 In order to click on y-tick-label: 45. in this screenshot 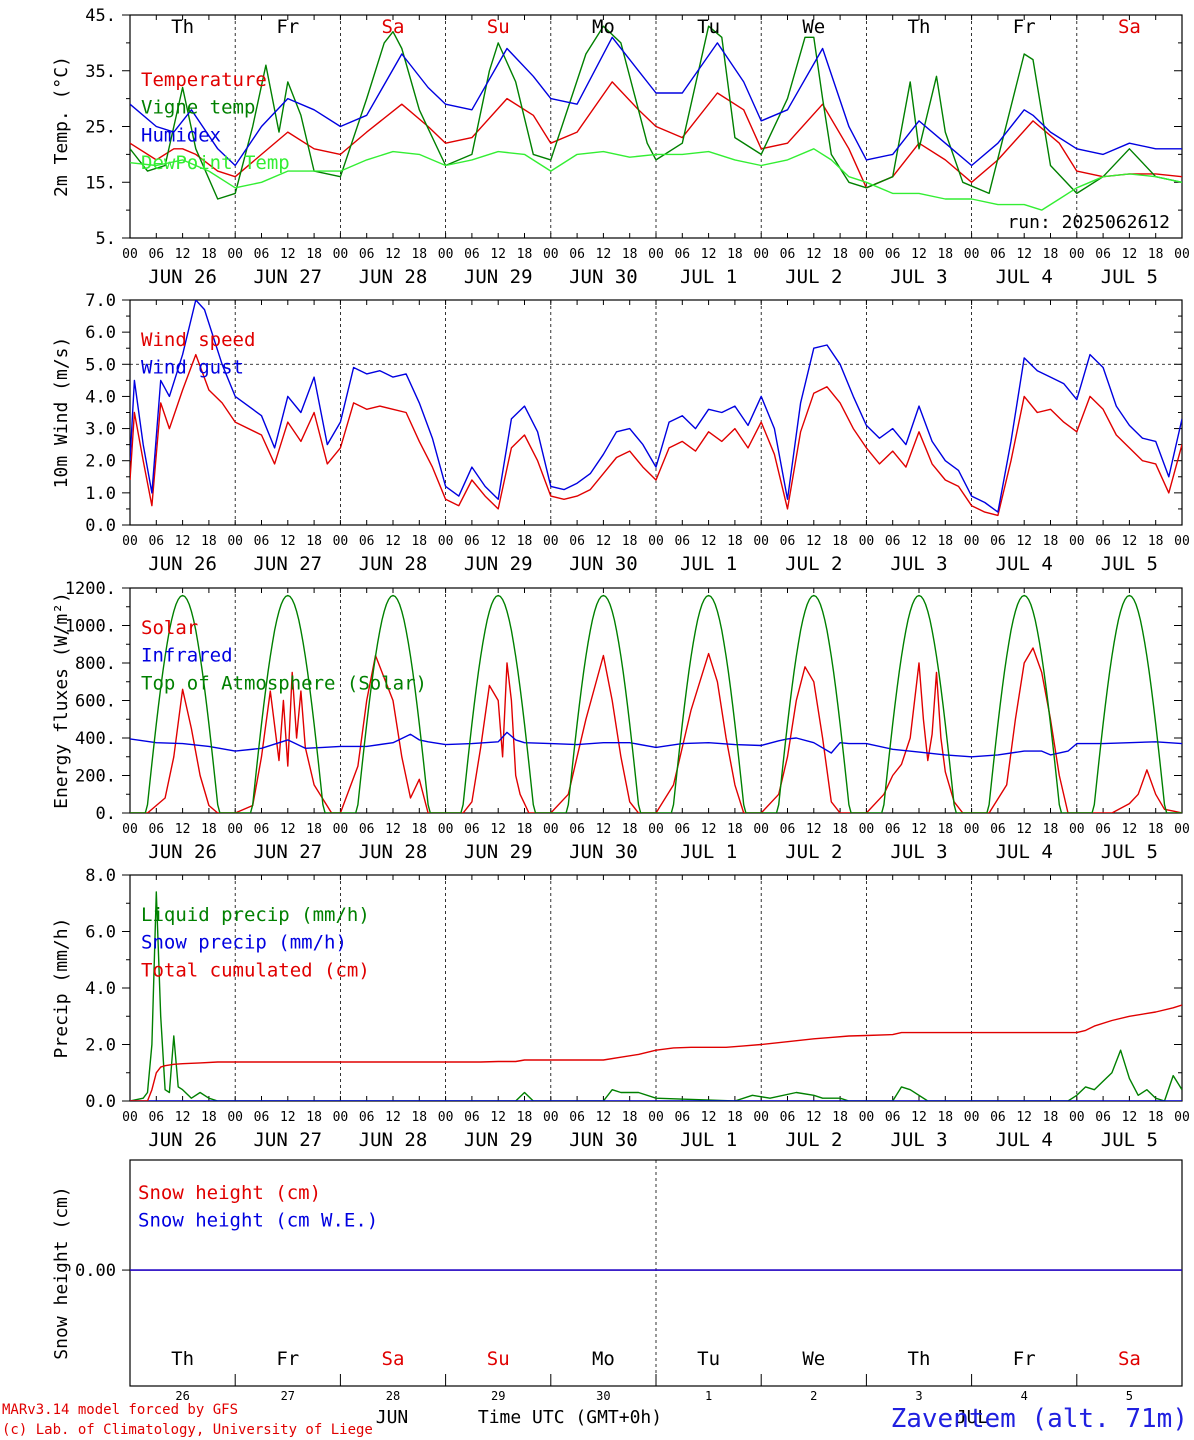, I will do `click(100, 16)`.